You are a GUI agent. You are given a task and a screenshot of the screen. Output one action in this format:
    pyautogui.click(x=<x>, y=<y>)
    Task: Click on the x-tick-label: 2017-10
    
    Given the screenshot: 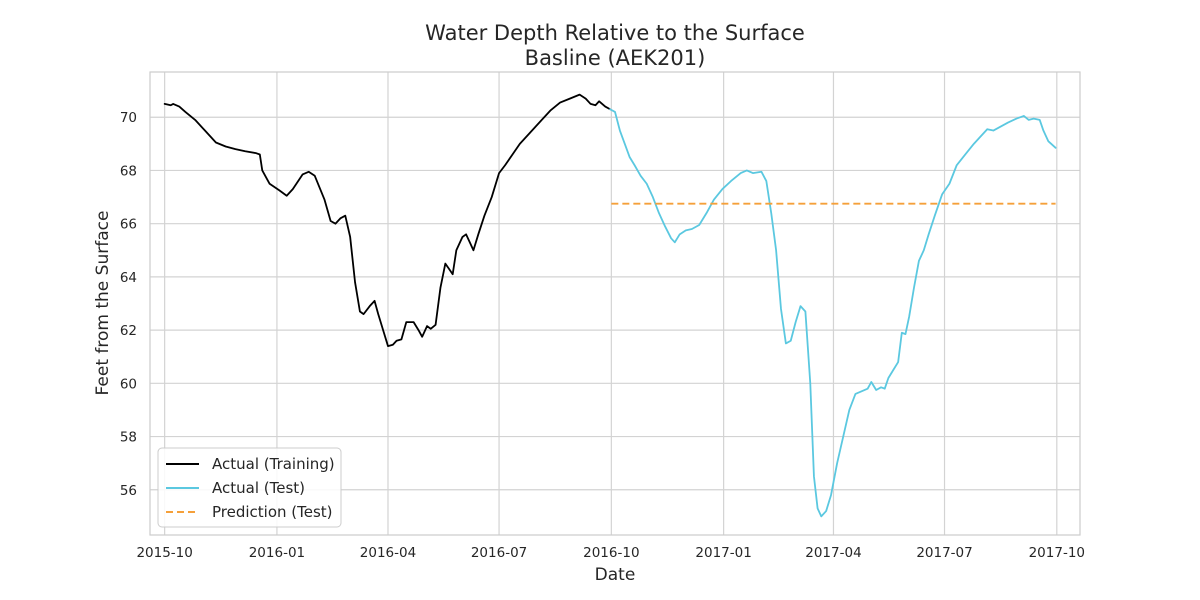 What is the action you would take?
    pyautogui.click(x=1057, y=553)
    